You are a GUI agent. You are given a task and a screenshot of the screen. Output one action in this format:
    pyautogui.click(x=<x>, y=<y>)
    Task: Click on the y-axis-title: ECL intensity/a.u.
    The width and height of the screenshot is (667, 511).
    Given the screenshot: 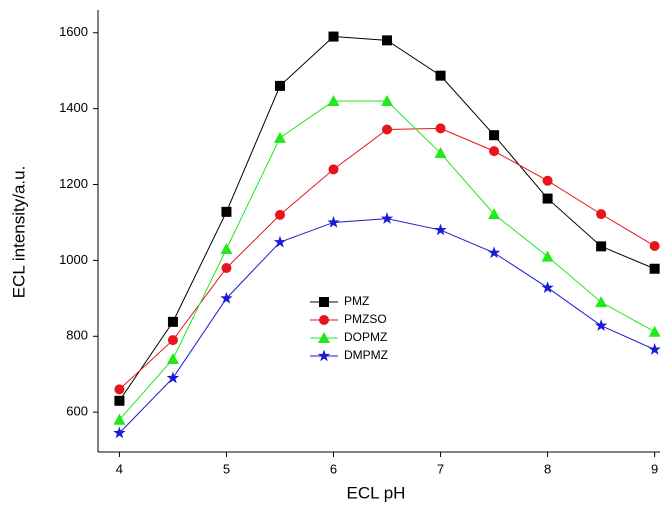 What is the action you would take?
    pyautogui.click(x=18, y=232)
    